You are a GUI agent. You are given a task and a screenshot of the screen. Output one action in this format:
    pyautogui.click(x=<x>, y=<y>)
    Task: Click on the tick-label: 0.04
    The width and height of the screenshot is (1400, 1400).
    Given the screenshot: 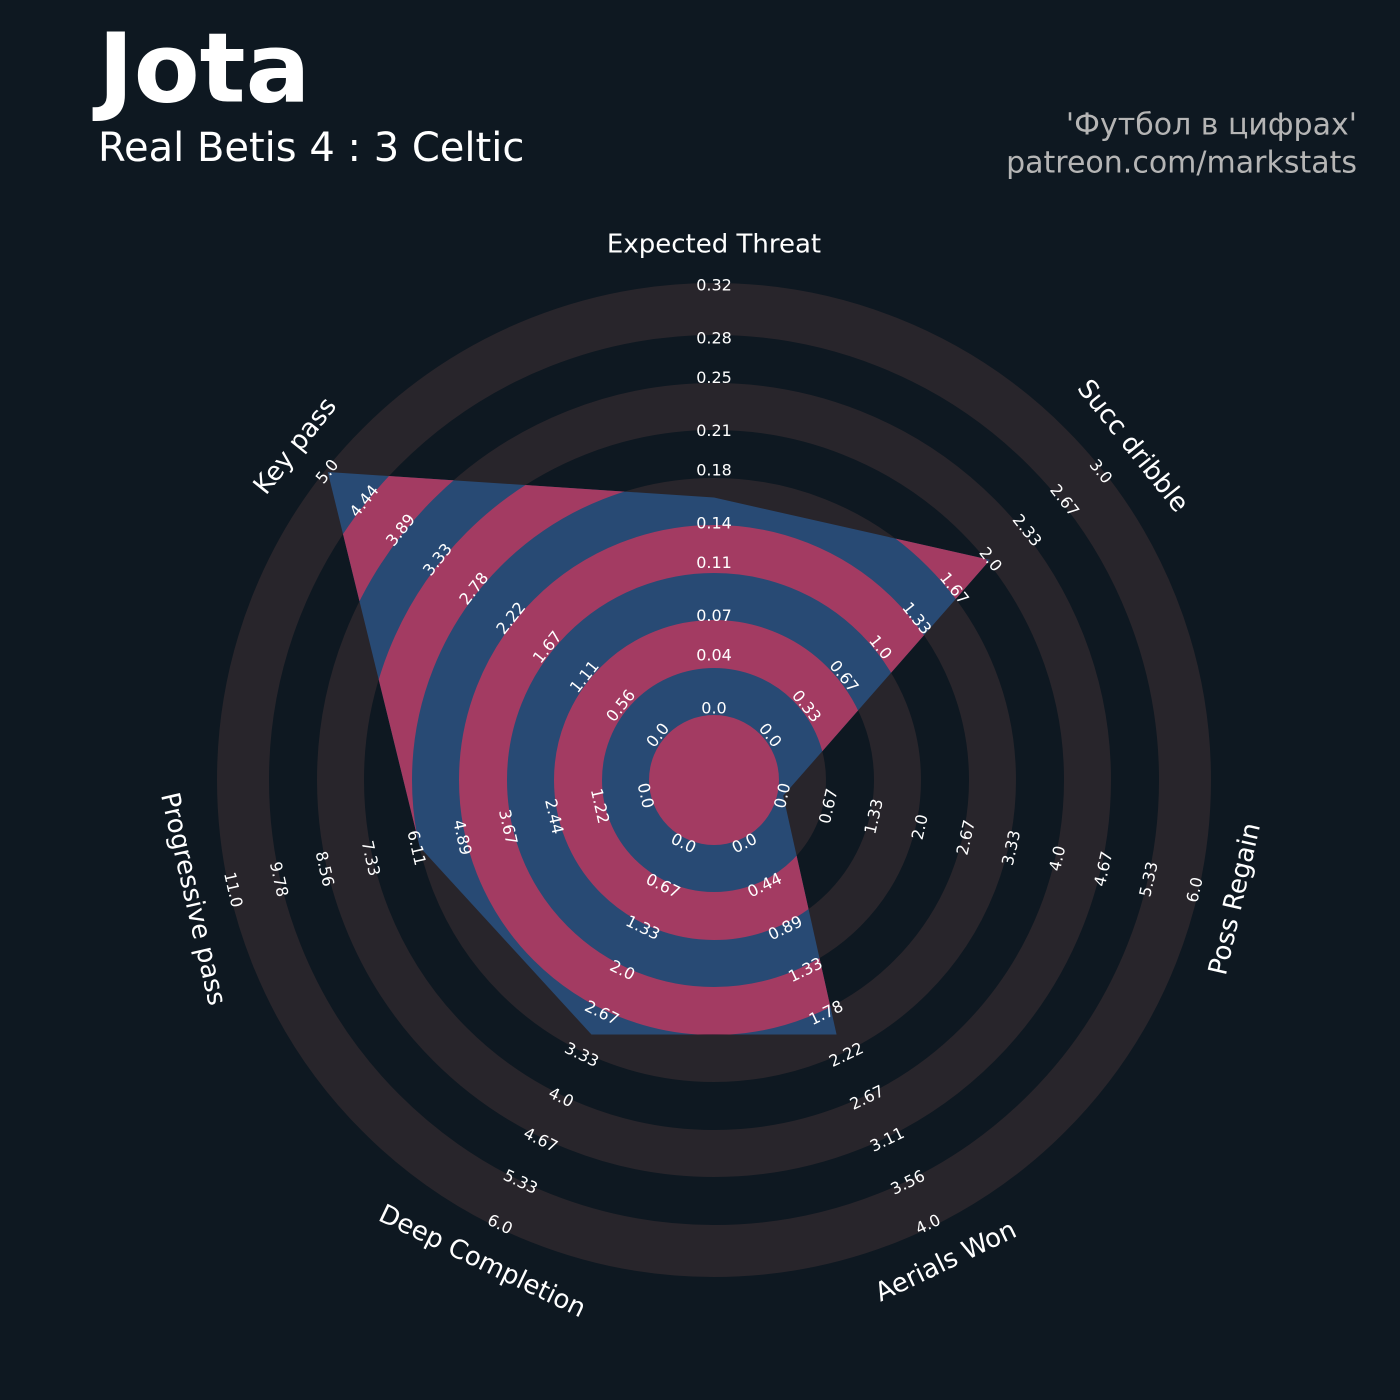 What is the action you would take?
    pyautogui.click(x=714, y=655)
    